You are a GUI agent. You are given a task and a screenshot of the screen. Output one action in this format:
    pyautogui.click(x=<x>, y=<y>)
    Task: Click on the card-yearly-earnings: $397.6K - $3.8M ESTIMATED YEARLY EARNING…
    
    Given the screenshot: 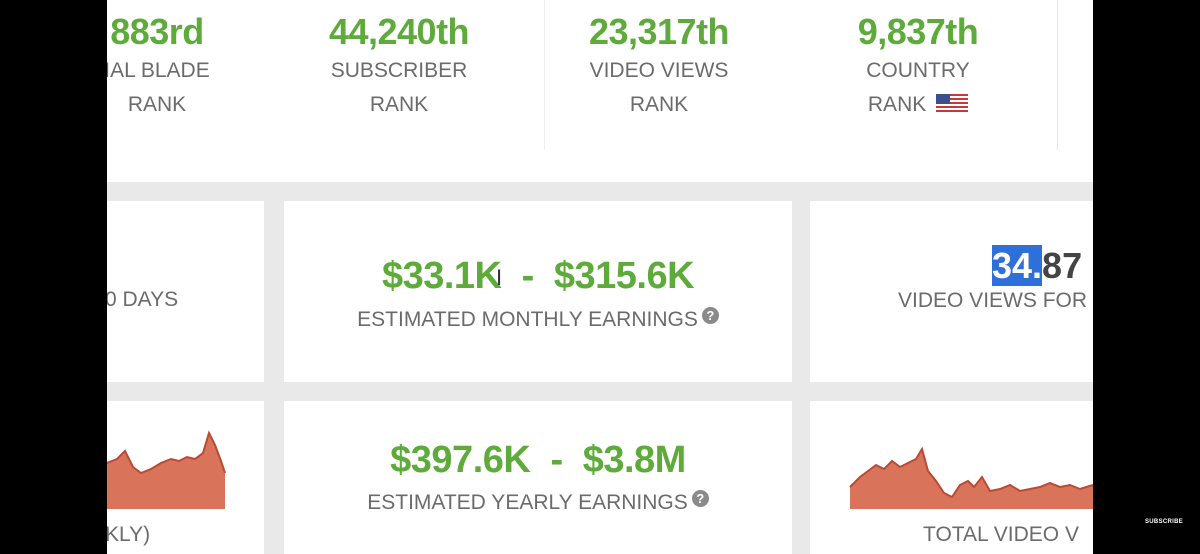 What is the action you would take?
    pyautogui.click(x=538, y=477)
    